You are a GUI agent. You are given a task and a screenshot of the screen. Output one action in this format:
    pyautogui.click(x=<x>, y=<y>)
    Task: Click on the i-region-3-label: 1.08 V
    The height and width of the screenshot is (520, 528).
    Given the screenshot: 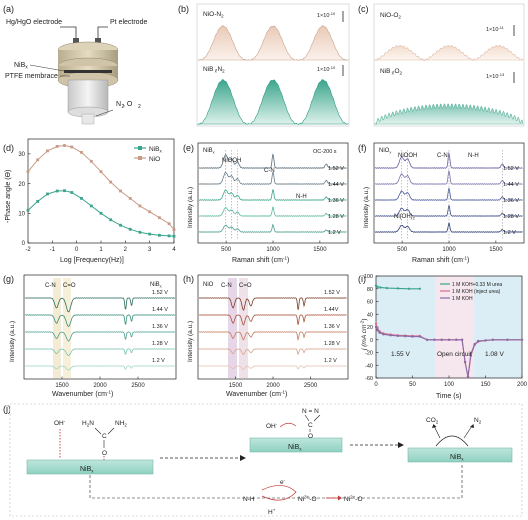 What is the action you would take?
    pyautogui.click(x=494, y=354)
    